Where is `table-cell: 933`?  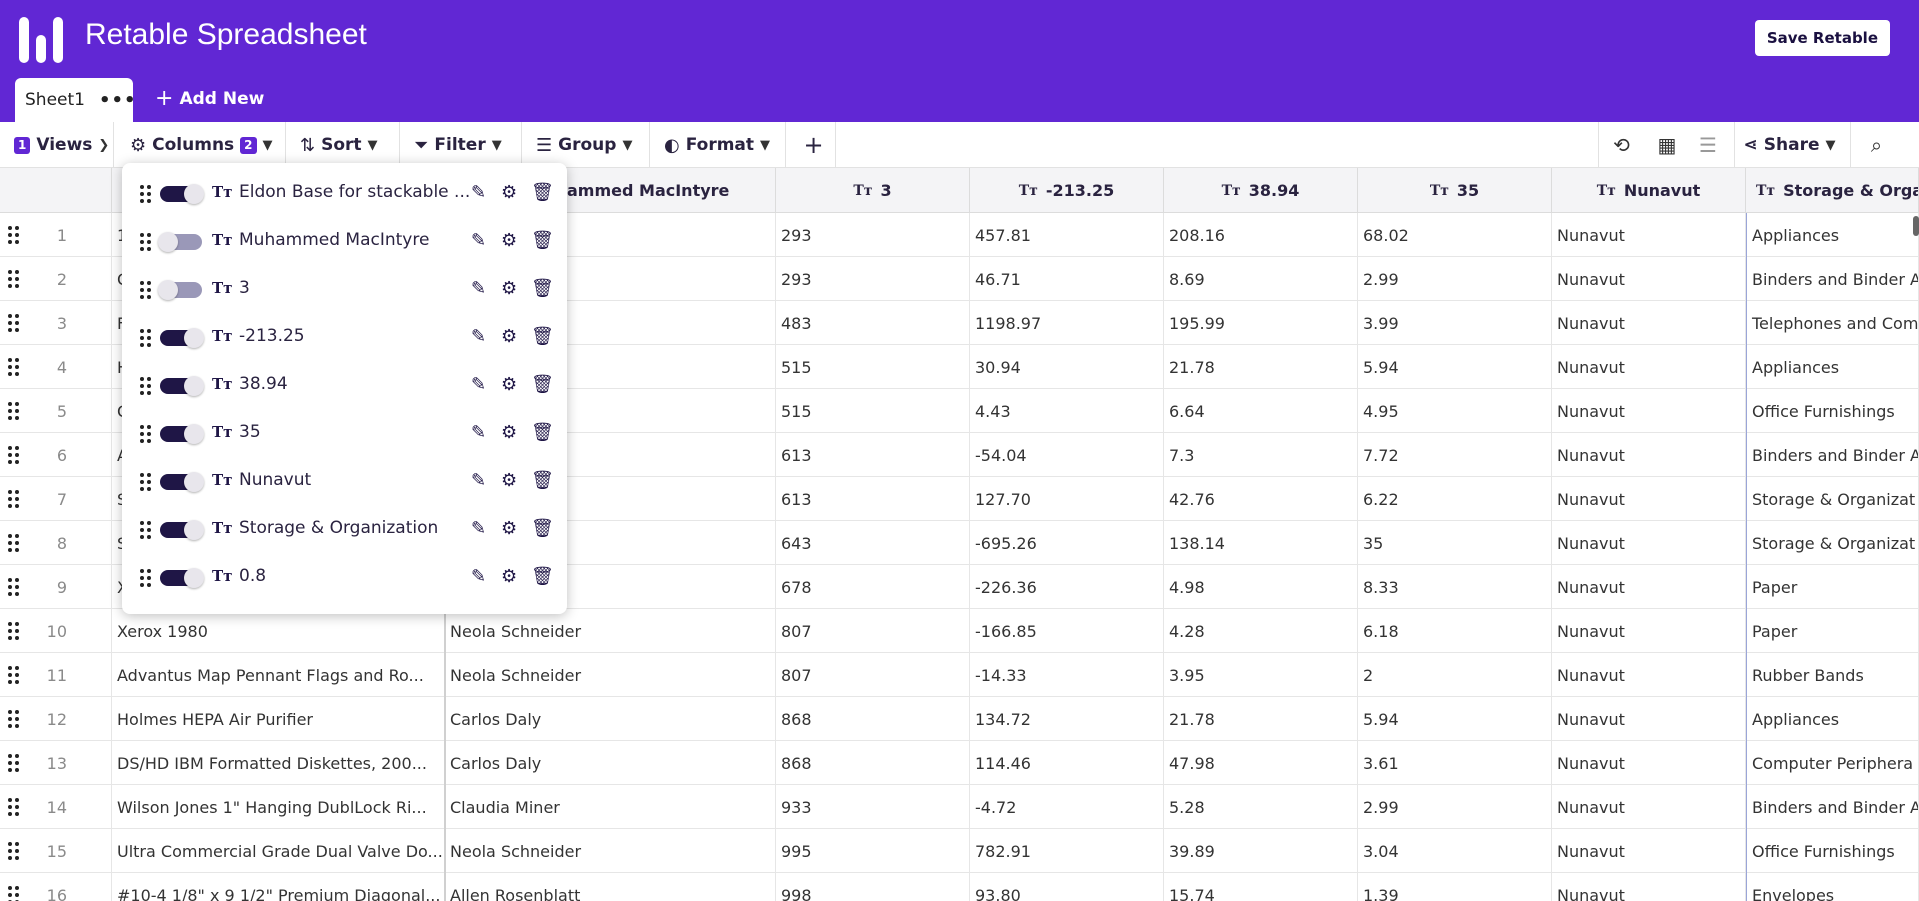
table-cell: 933 is located at coordinates (873, 807).